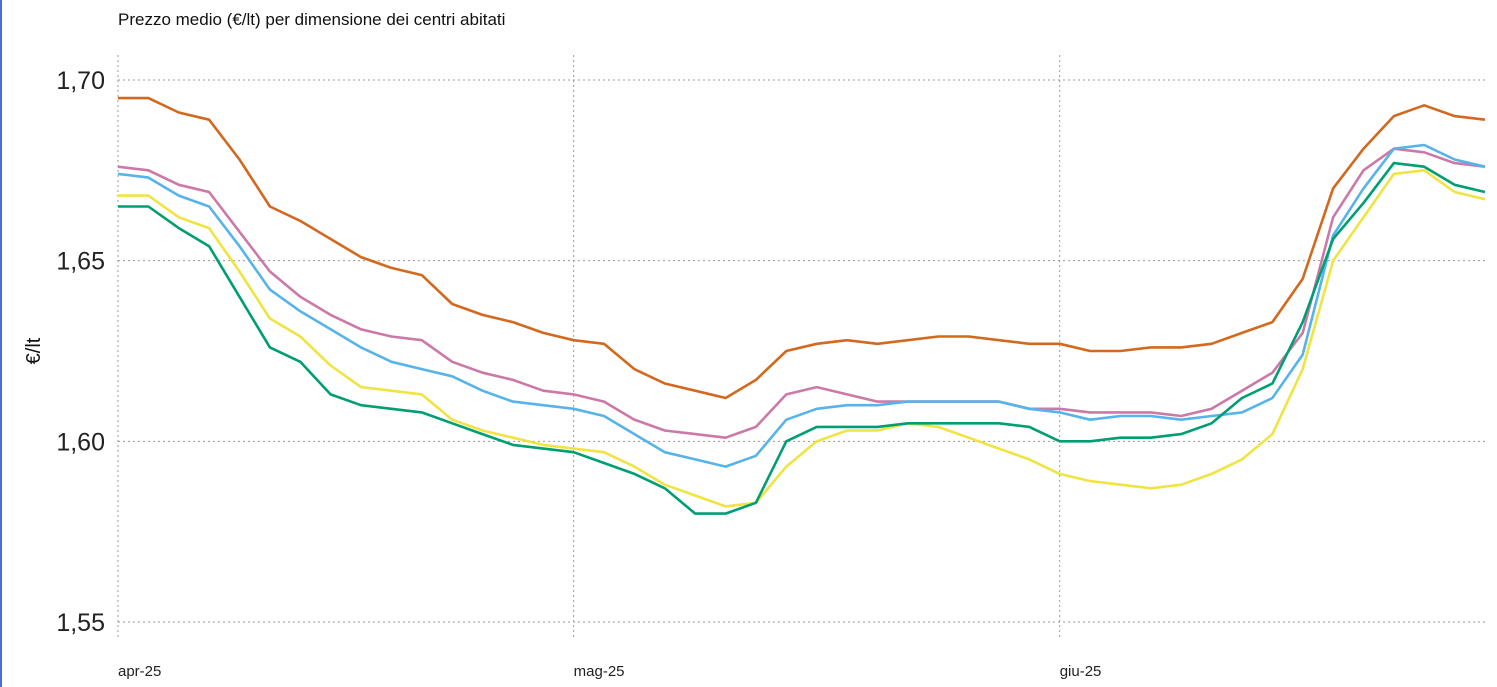 The width and height of the screenshot is (1497, 687). What do you see at coordinates (80, 623) in the screenshot?
I see `y-tick-label: 1,55` at bounding box center [80, 623].